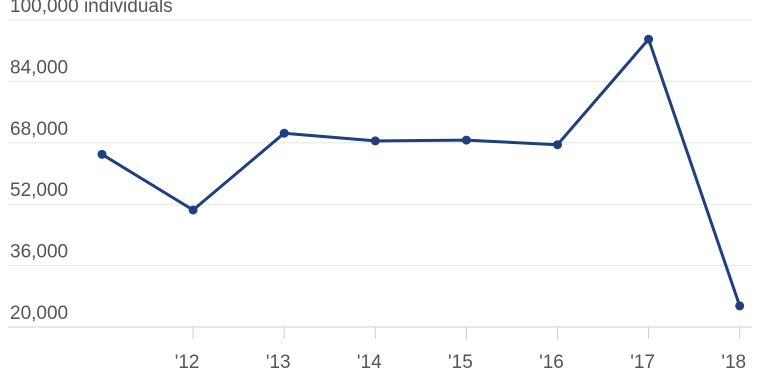 The width and height of the screenshot is (759, 375). Describe the element at coordinates (460, 350) in the screenshot. I see `x-axis: '12 '13 '14 '15 '16 '17 '18` at that location.